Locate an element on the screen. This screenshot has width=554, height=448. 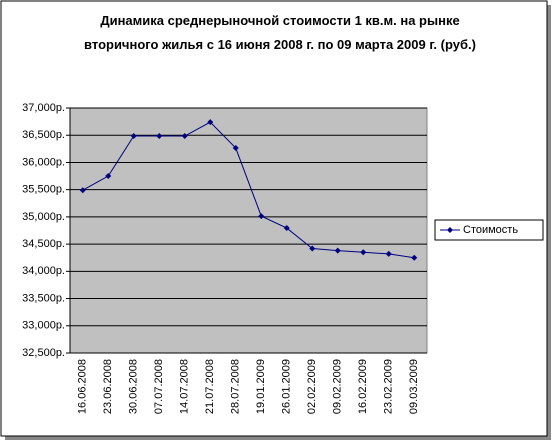
y-tick-label: 35,000р. is located at coordinates (43, 217).